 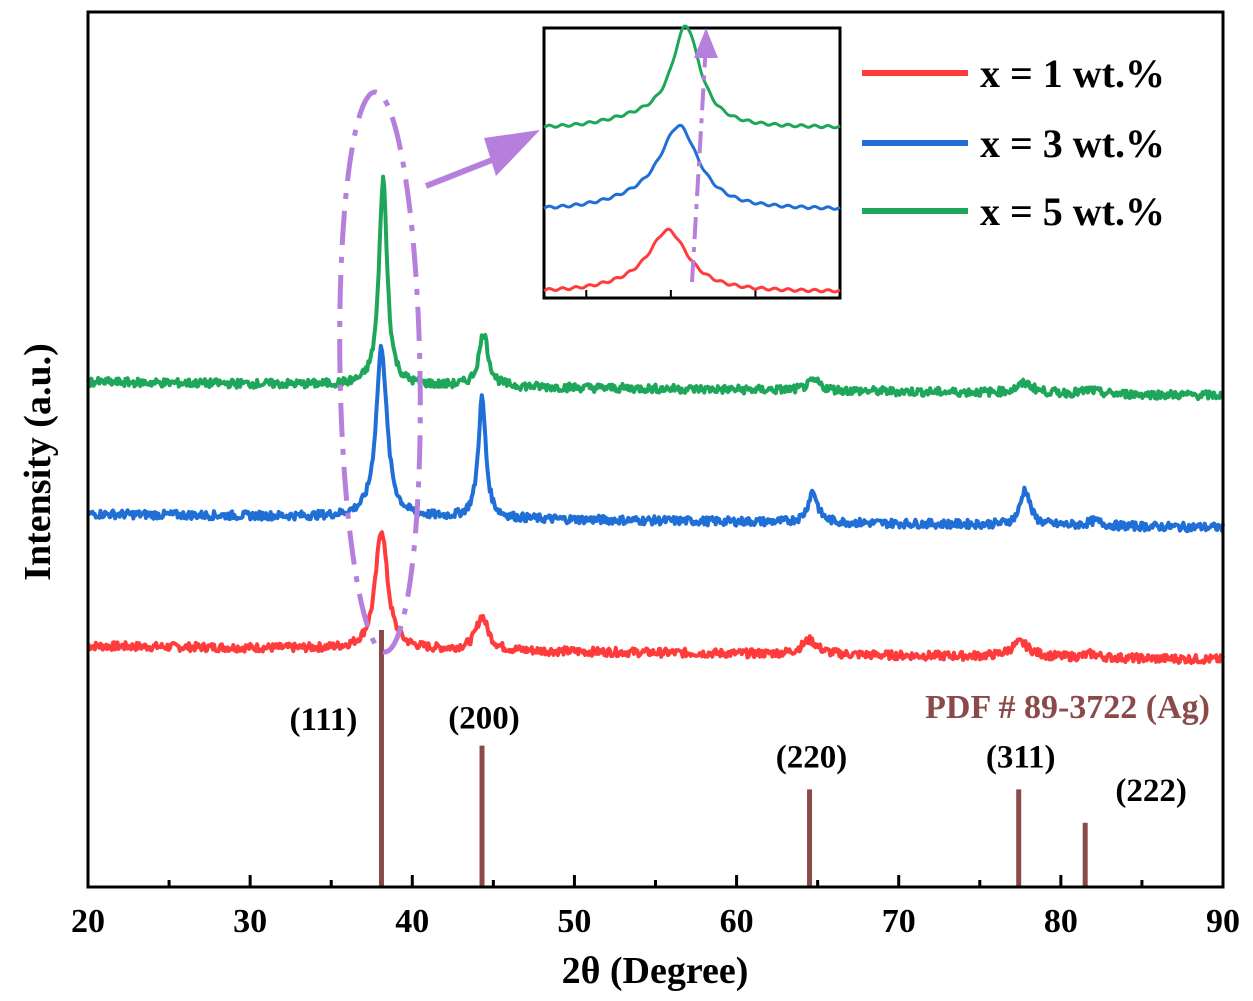 What do you see at coordinates (380, 372) in the screenshot?
I see `highlight-ellipse` at bounding box center [380, 372].